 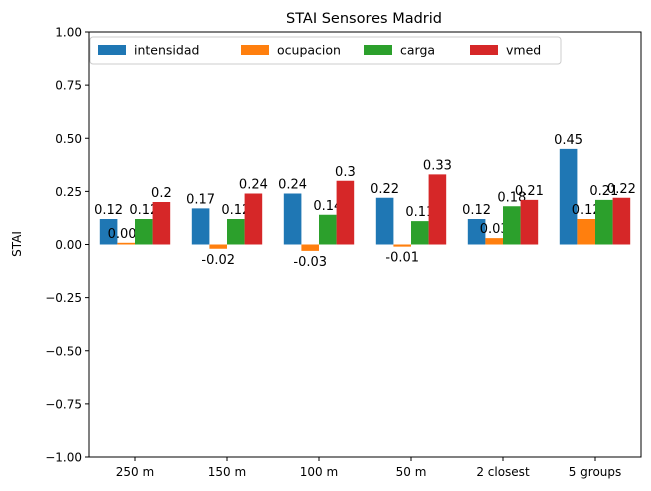 I want to click on y-tick-label: −0.50, so click(x=63, y=351).